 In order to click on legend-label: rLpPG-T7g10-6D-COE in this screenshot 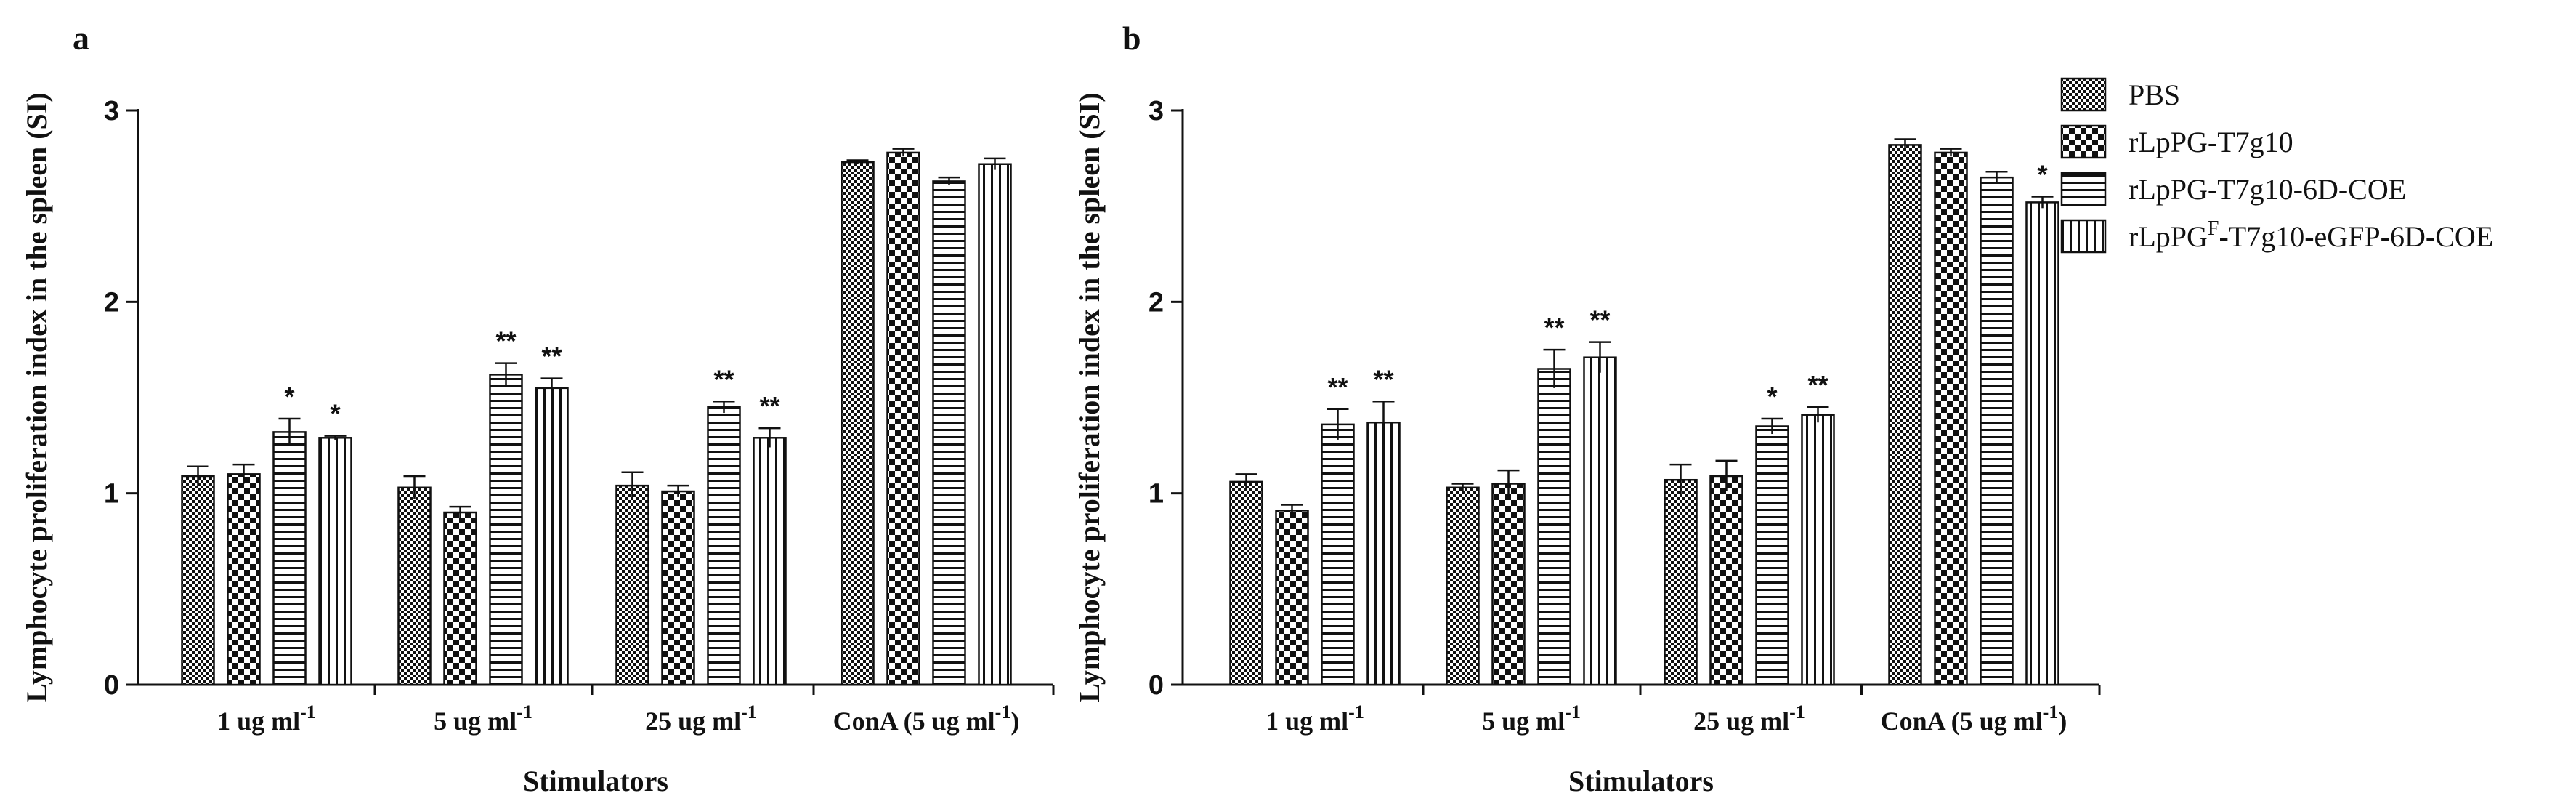, I will do `click(2267, 189)`.